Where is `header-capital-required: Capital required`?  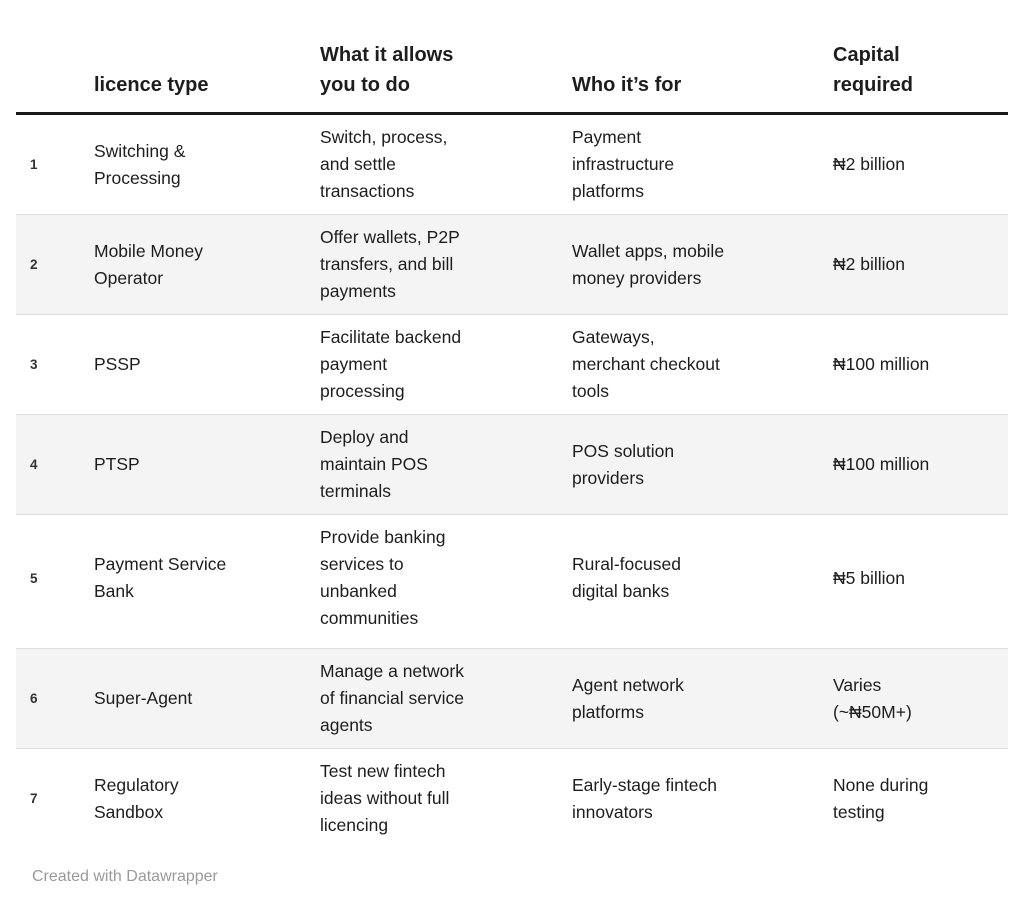
header-capital-required: Capital required is located at coordinates (913, 77).